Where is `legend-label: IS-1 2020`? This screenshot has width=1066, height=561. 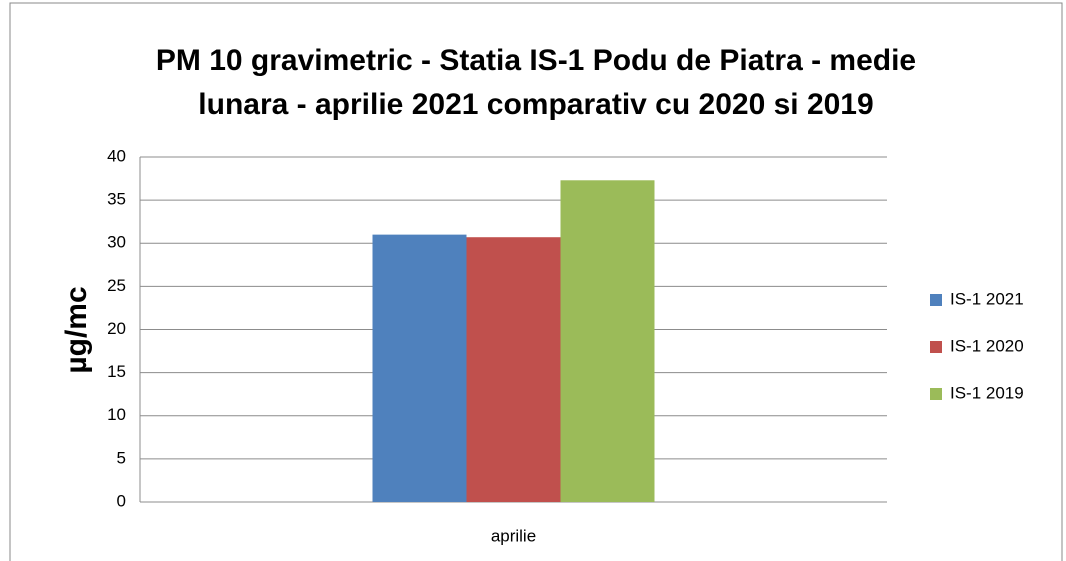 legend-label: IS-1 2020 is located at coordinates (987, 345).